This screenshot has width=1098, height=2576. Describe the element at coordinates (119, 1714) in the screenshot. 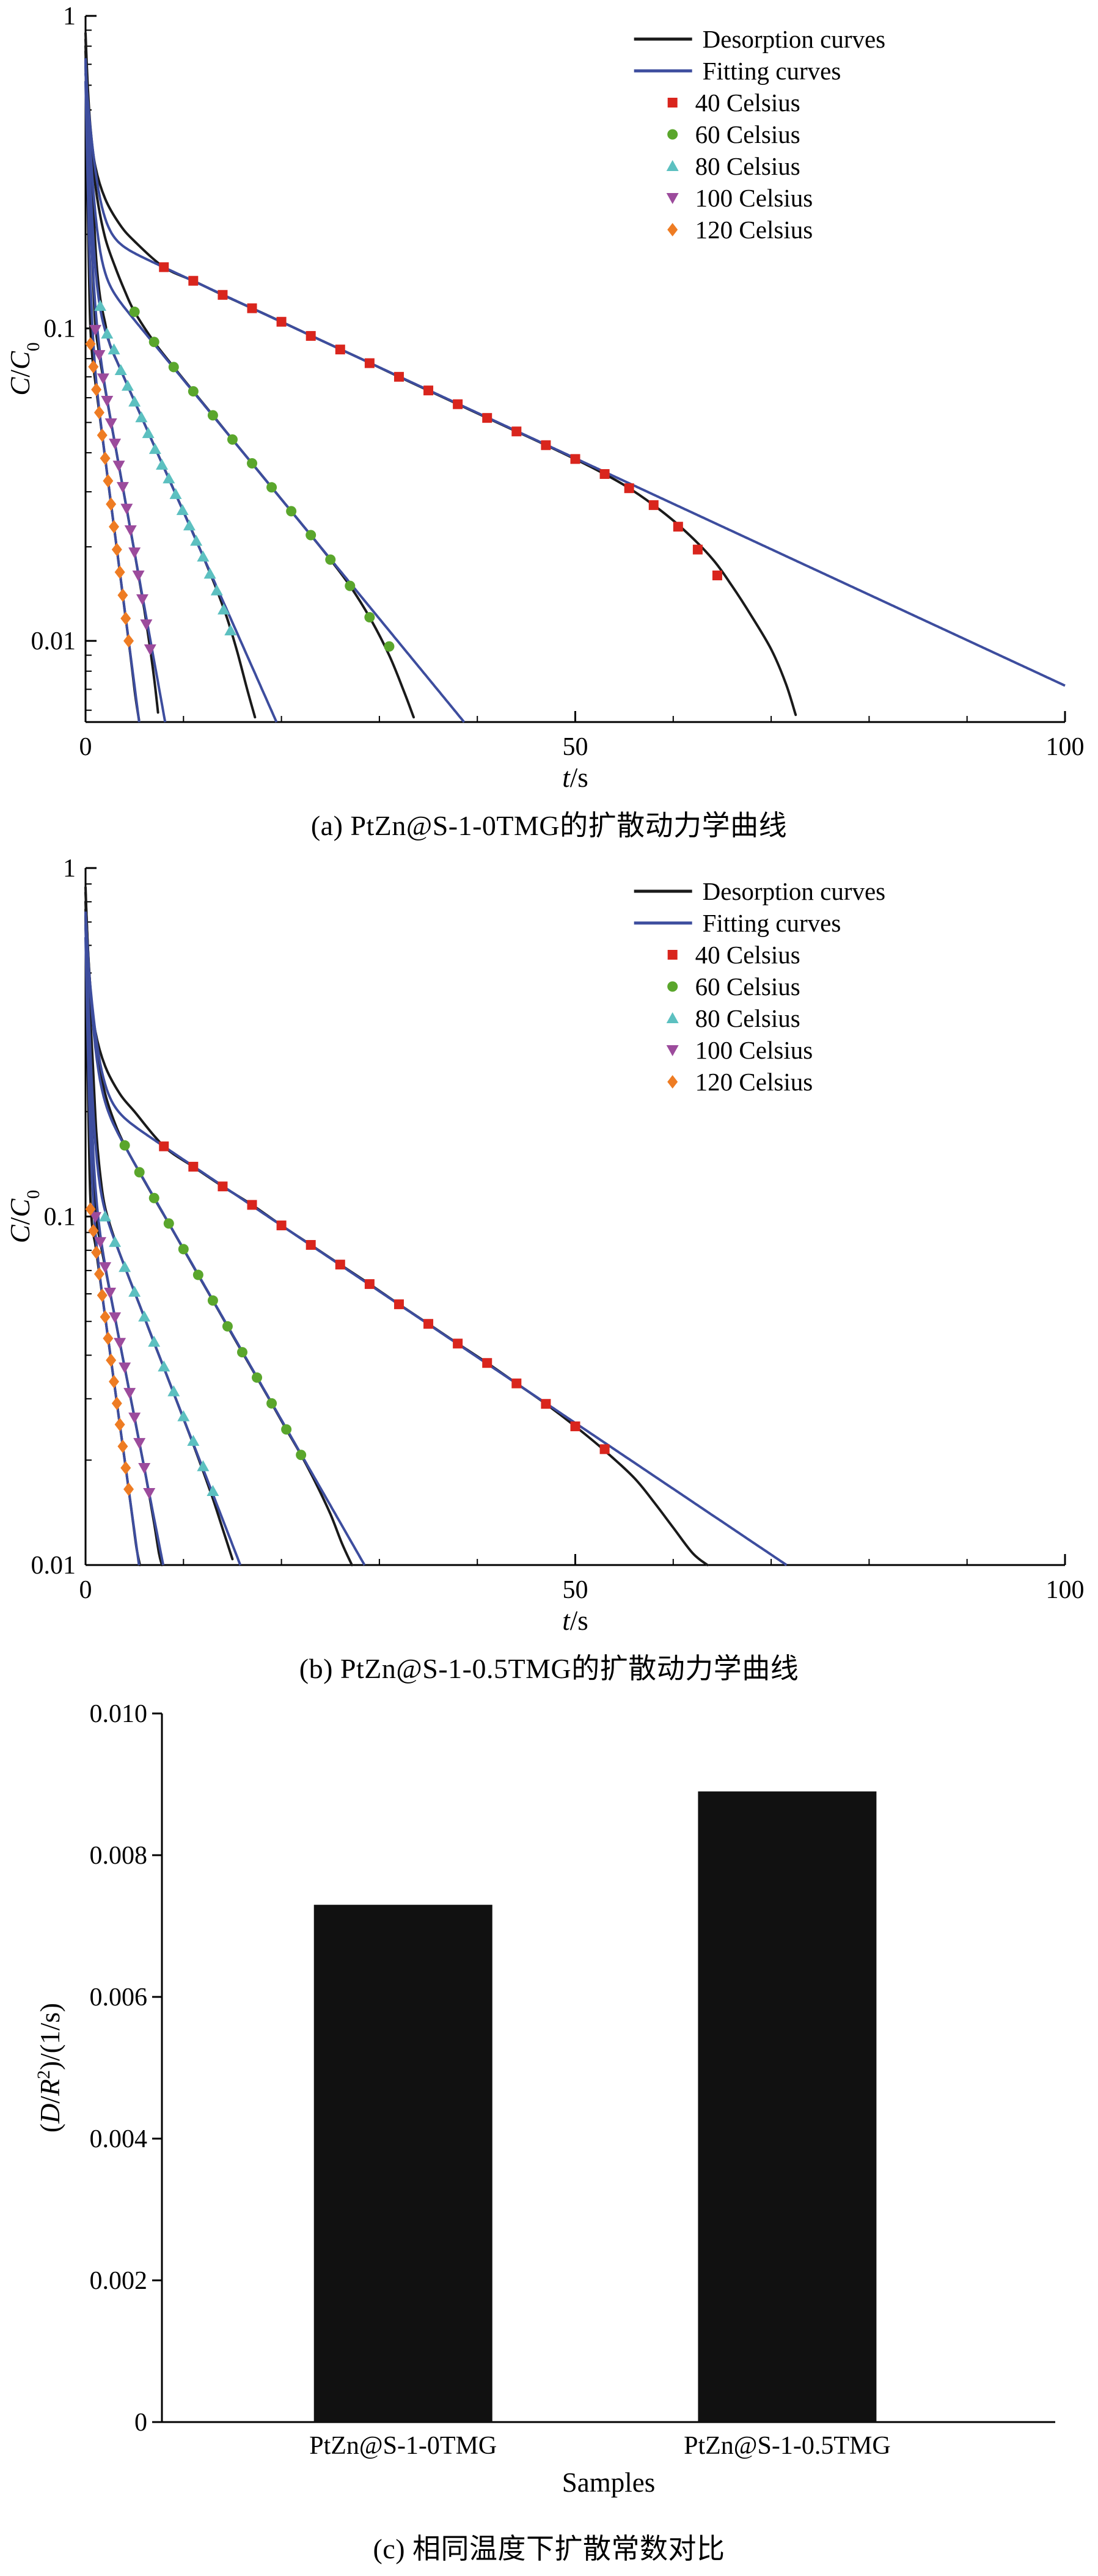

I see `svg-text: 0.010` at that location.